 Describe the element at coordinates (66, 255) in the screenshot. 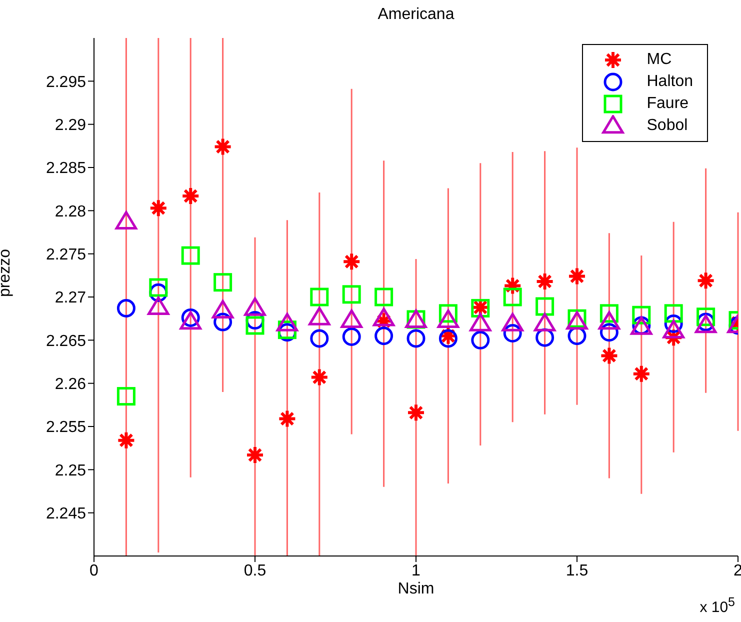

I see `y-tick-label: 2.275` at that location.